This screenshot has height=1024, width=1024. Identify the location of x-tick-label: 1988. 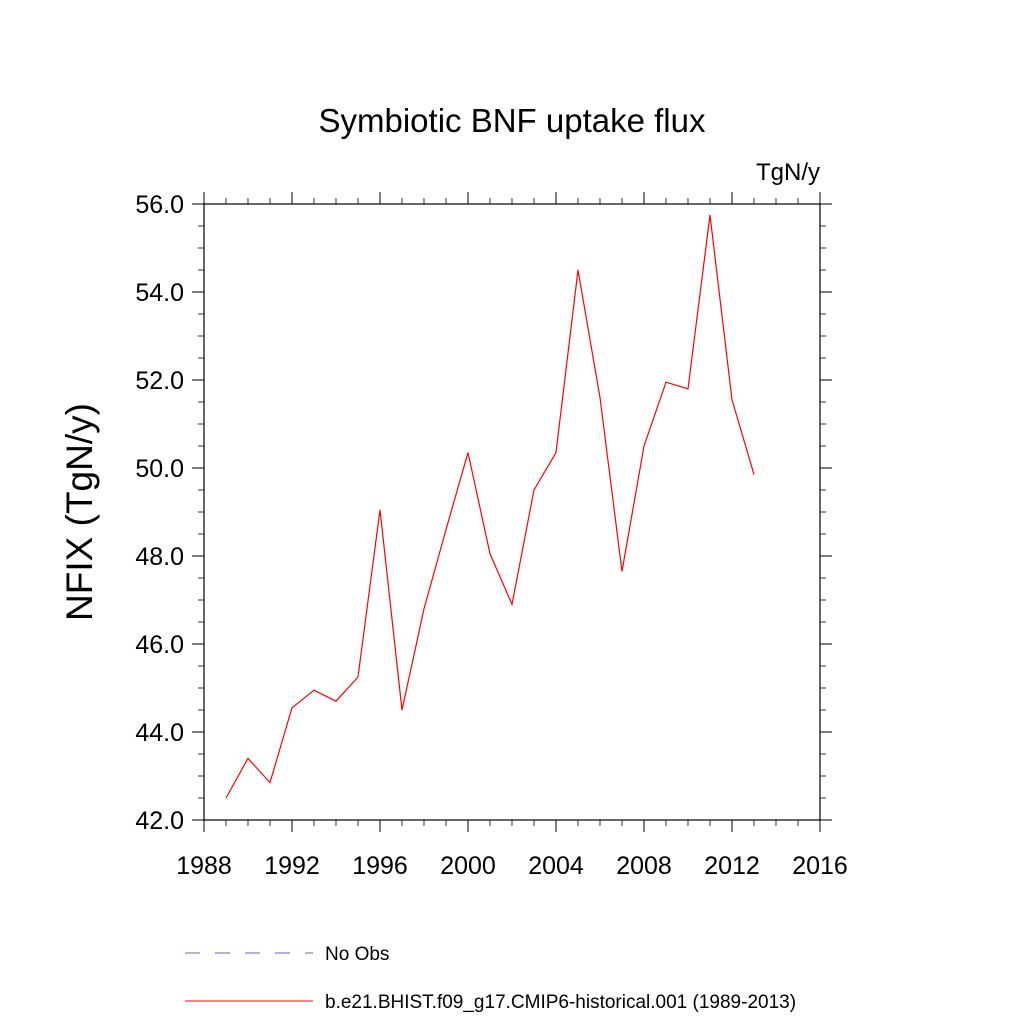
(204, 866).